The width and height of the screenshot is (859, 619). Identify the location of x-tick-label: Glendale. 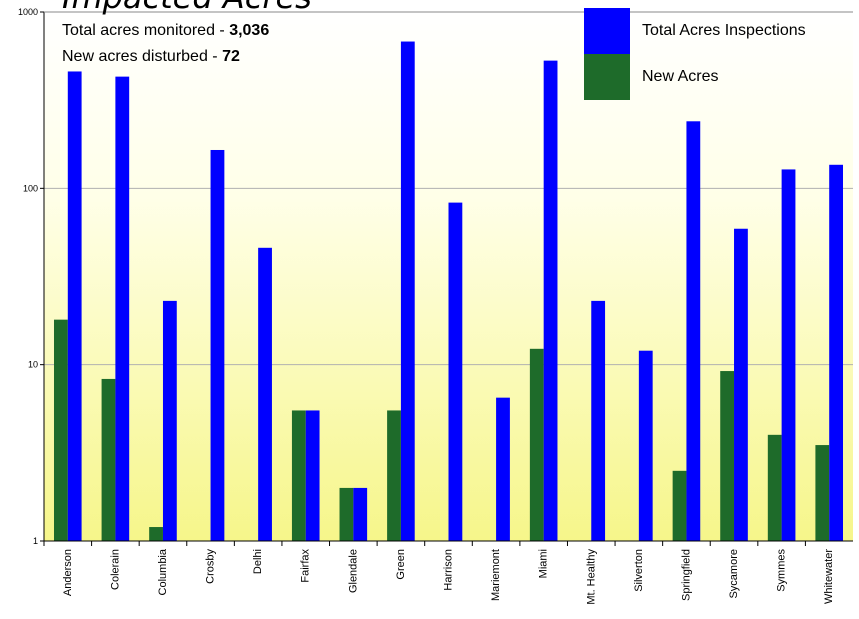
(353, 571).